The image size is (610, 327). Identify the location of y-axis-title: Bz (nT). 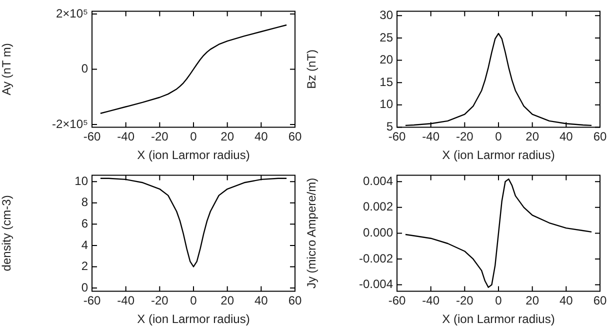
(311, 69).